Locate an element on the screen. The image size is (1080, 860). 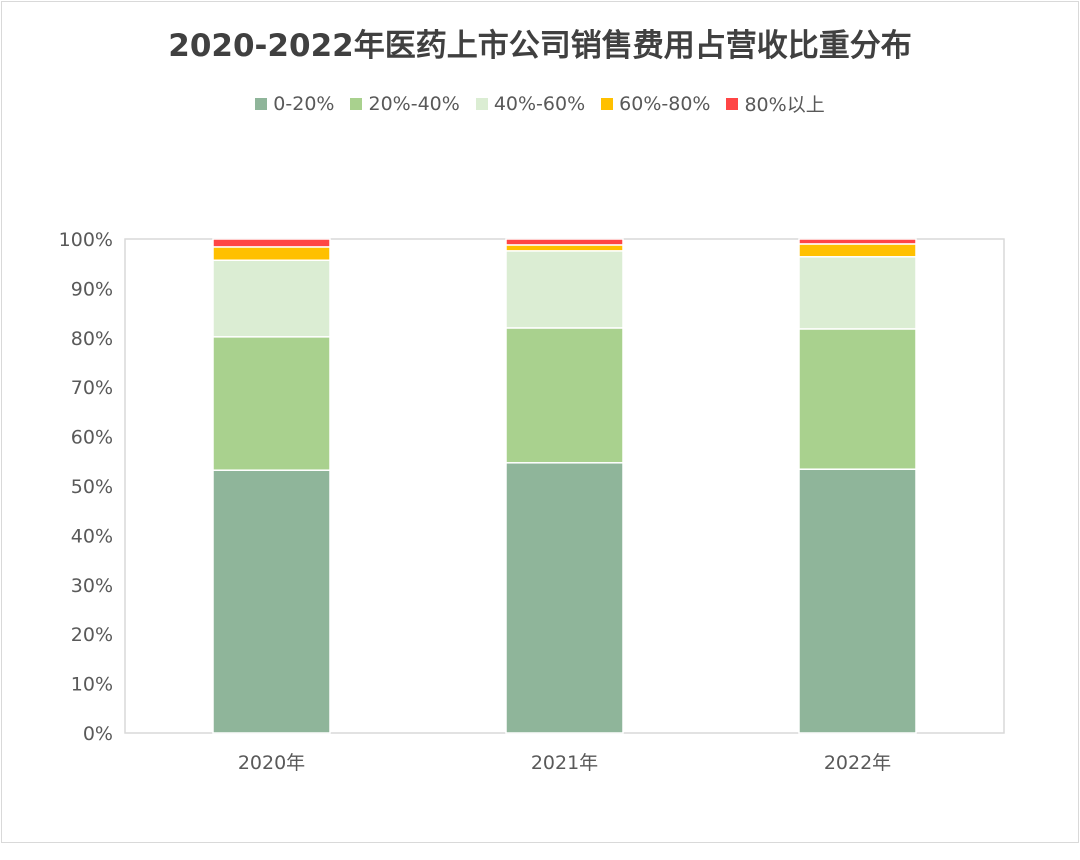
legend-label: 60%-80% is located at coordinates (665, 103).